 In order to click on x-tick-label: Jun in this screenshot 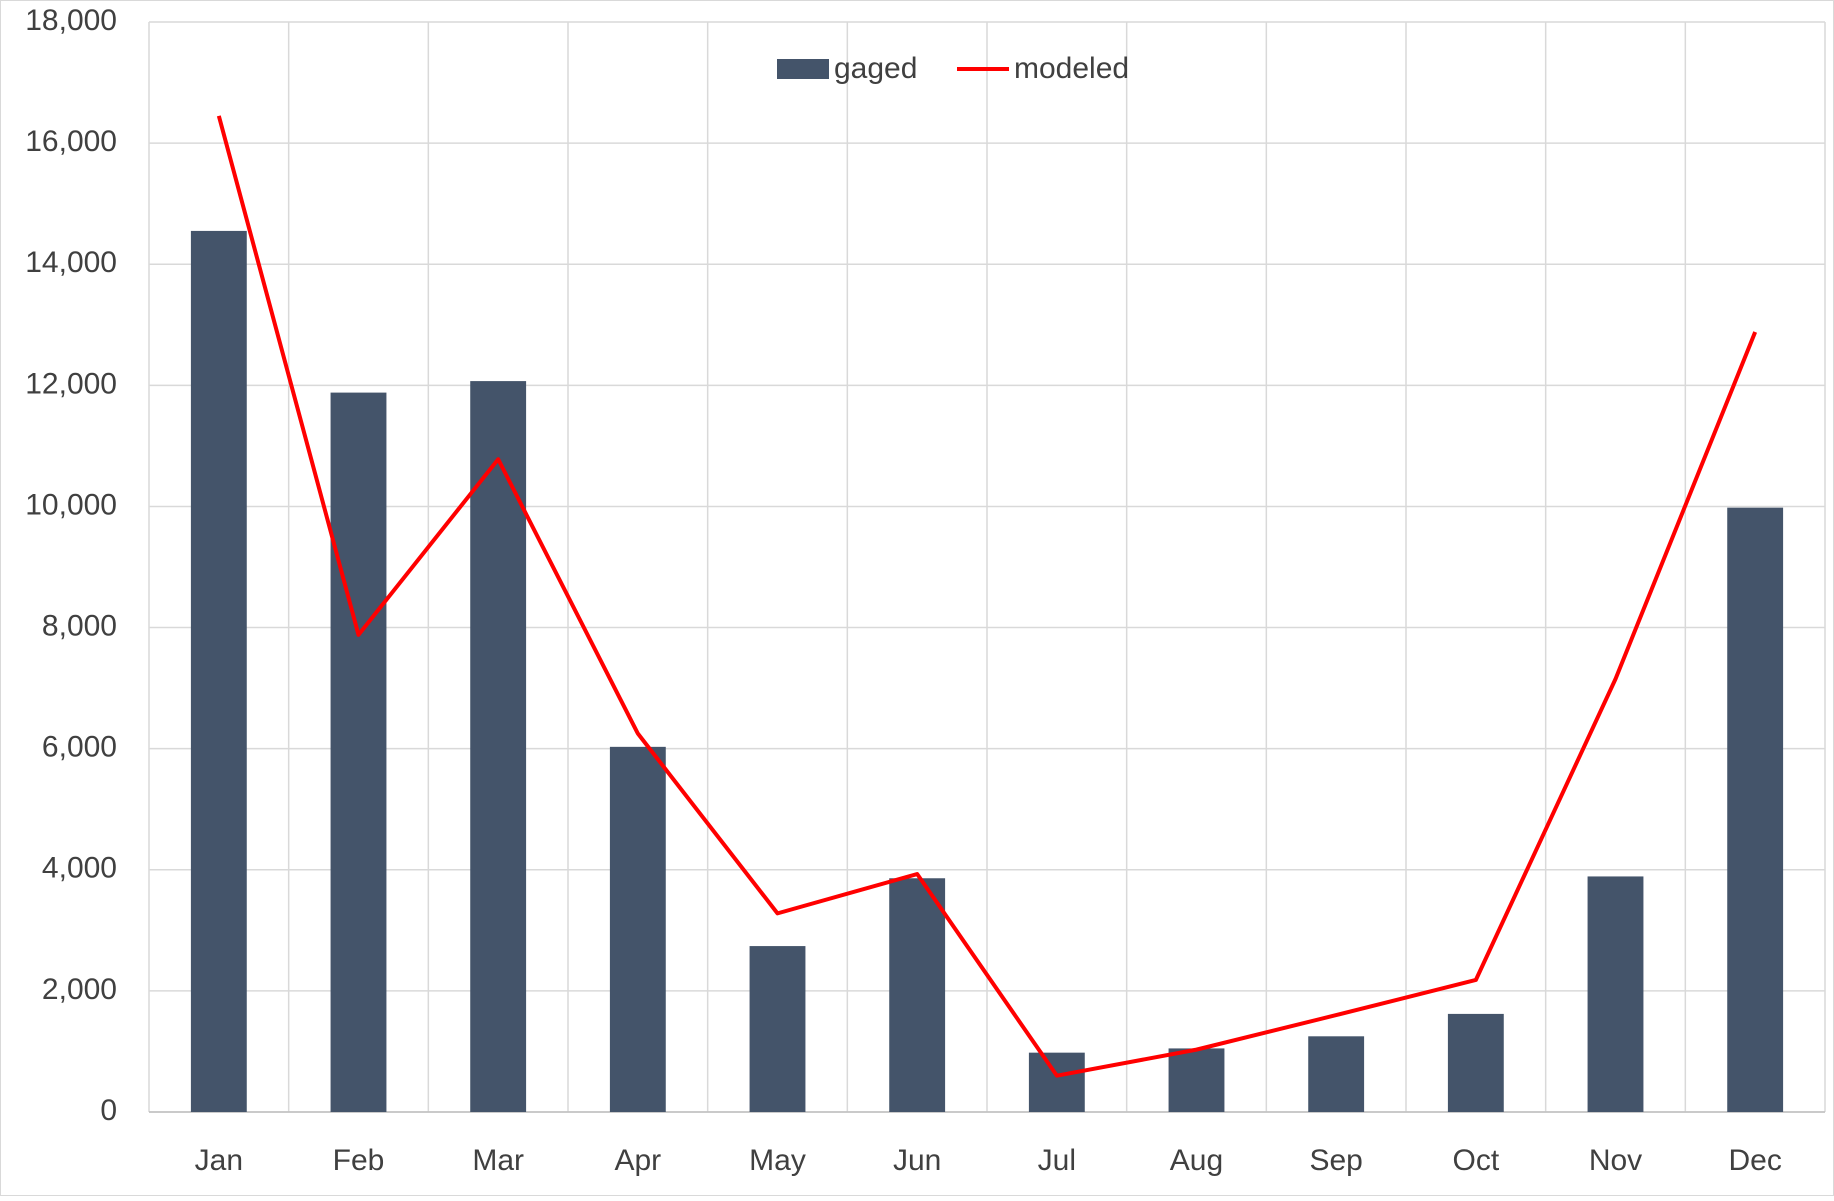, I will do `click(917, 1160)`.